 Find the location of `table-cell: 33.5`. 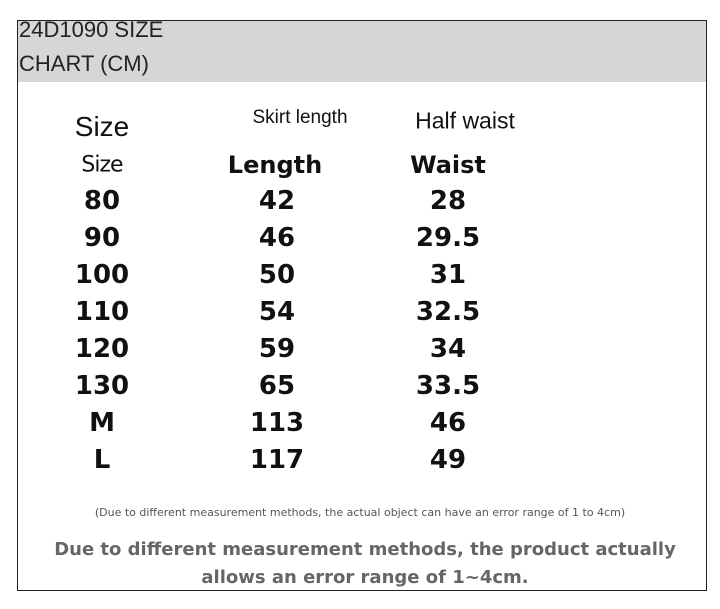

table-cell: 33.5 is located at coordinates (448, 386).